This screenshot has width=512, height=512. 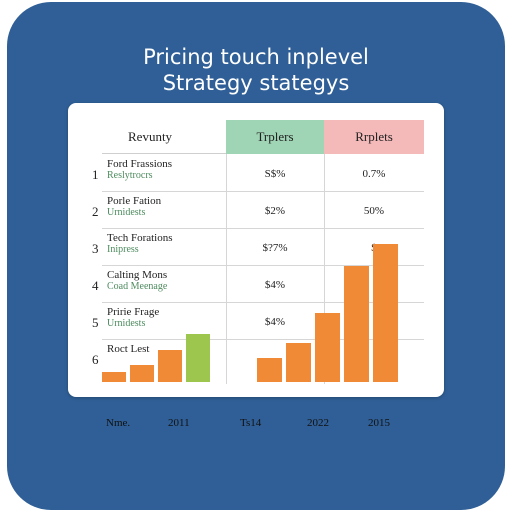 I want to click on row-name: Ford Frassions, so click(x=140, y=164).